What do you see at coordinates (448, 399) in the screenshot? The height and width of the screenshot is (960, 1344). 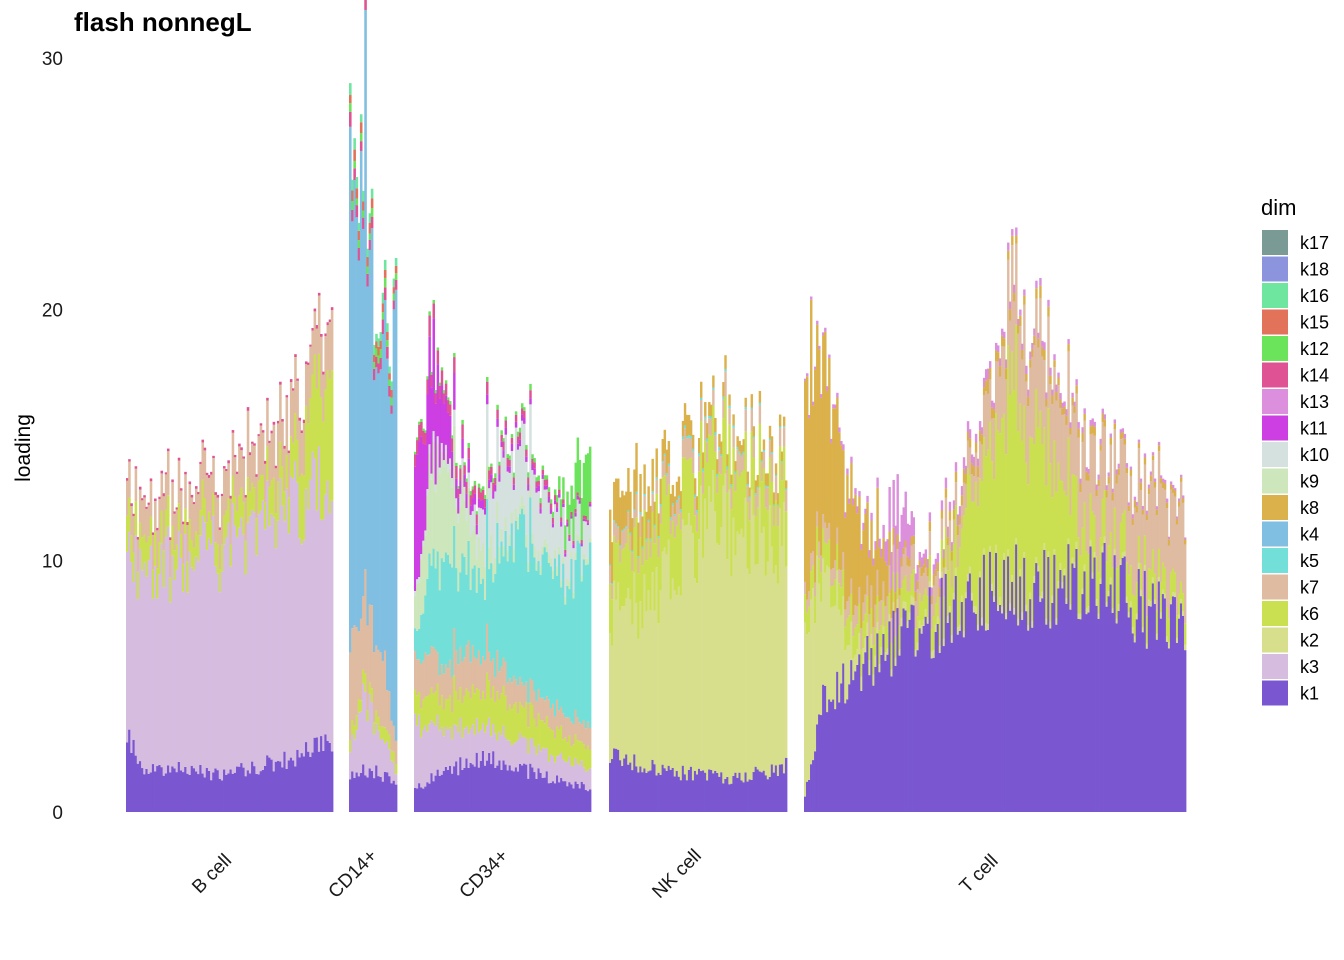 I see `bar-segment-k12` at bounding box center [448, 399].